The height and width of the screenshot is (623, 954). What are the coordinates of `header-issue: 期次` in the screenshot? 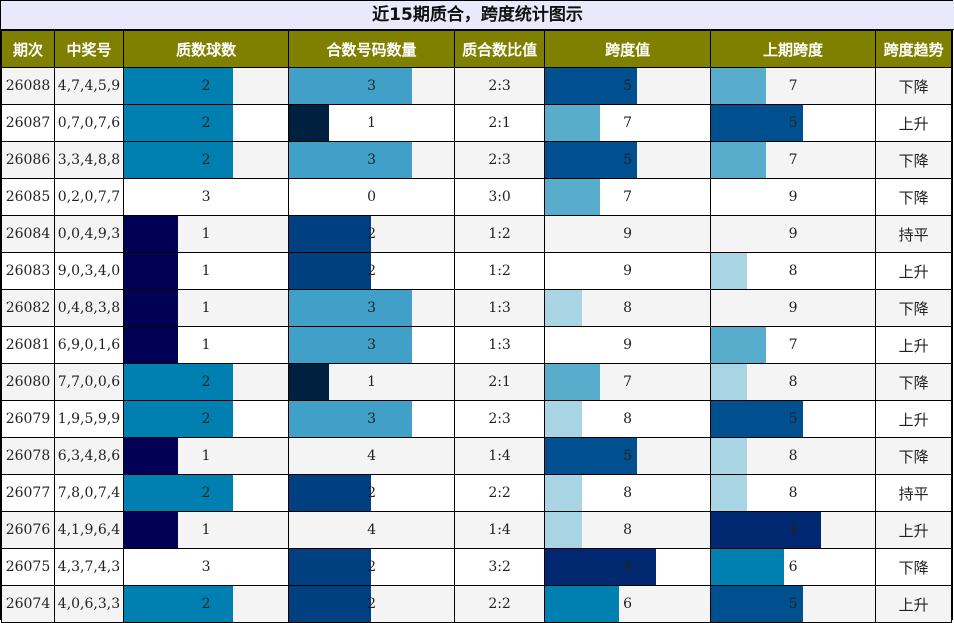 It's located at (28, 49).